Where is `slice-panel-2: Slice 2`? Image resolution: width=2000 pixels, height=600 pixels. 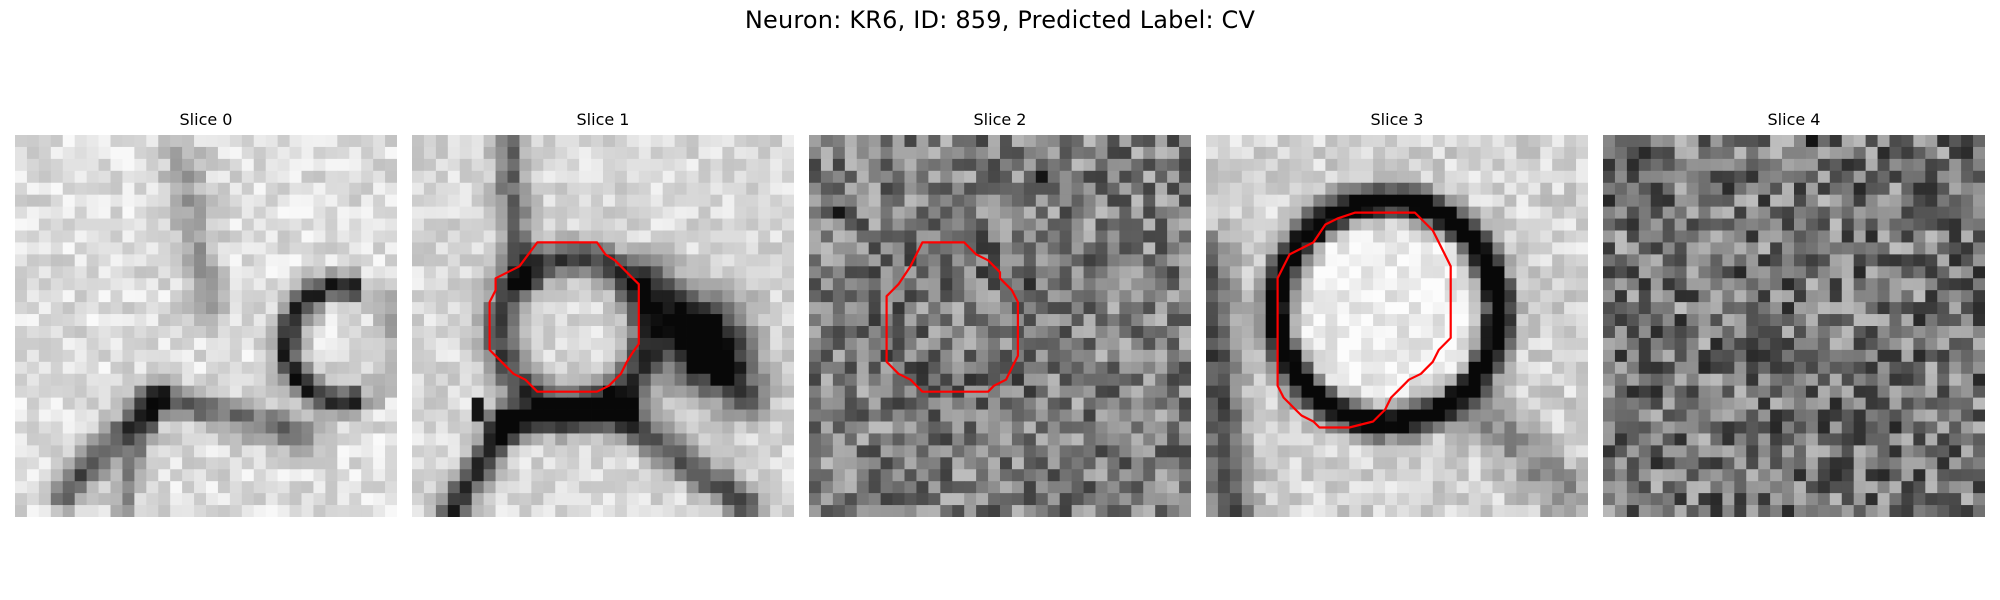
slice-panel-2: Slice 2 is located at coordinates (1000, 312).